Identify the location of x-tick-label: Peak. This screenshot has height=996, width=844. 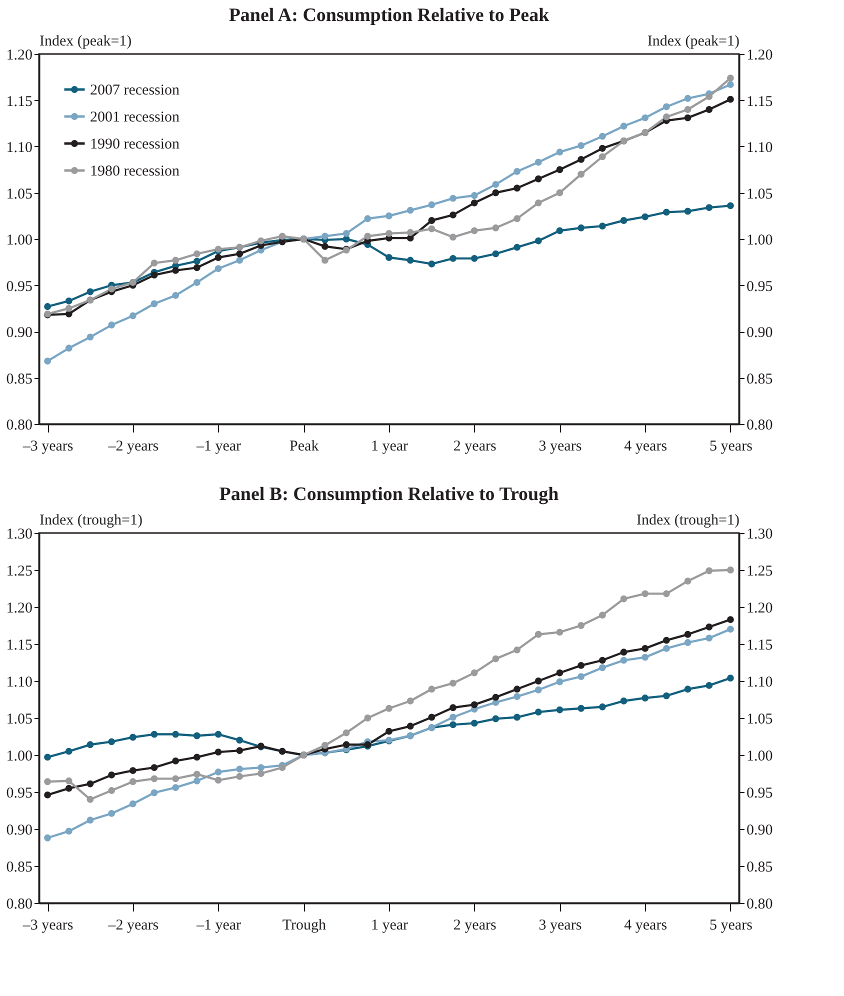
(305, 446).